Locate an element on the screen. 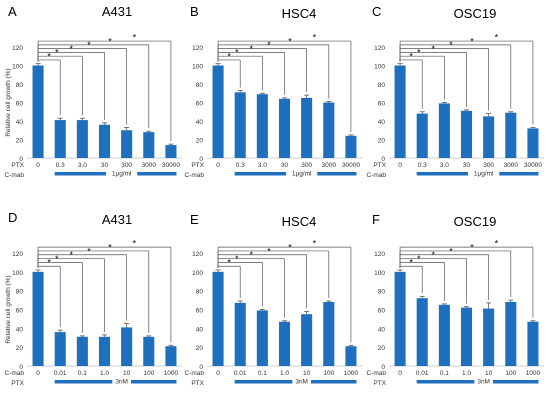  y-axis-label: Relative cell growth (%) is located at coordinates (8, 309).